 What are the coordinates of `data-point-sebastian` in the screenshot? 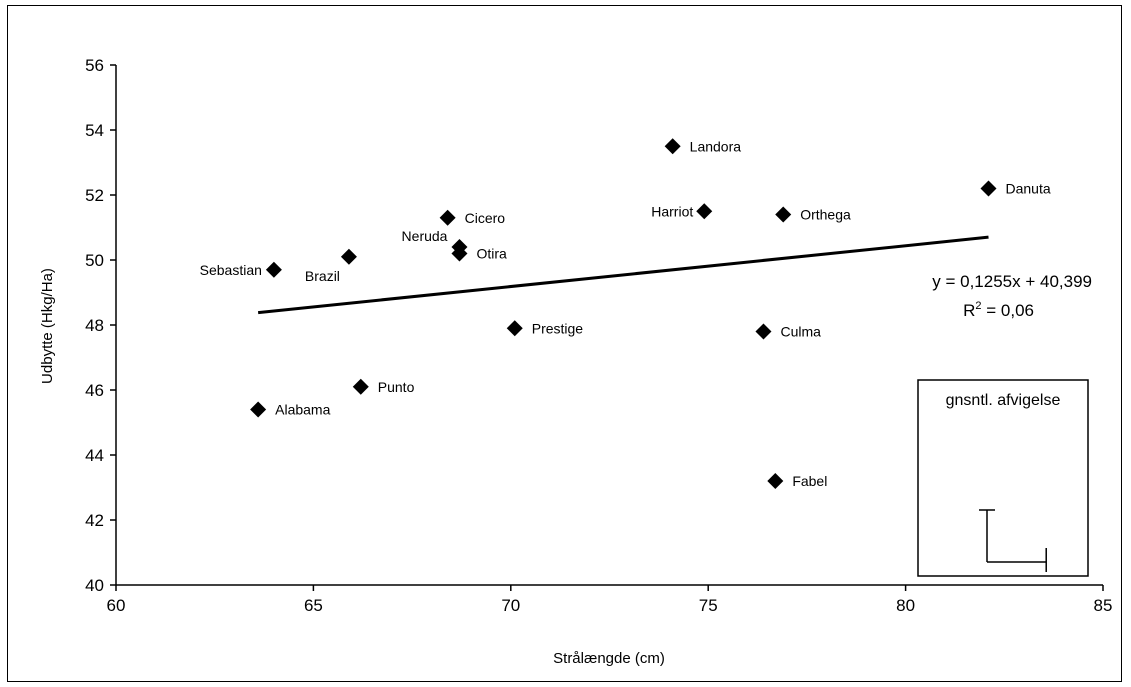 It's located at (273, 269).